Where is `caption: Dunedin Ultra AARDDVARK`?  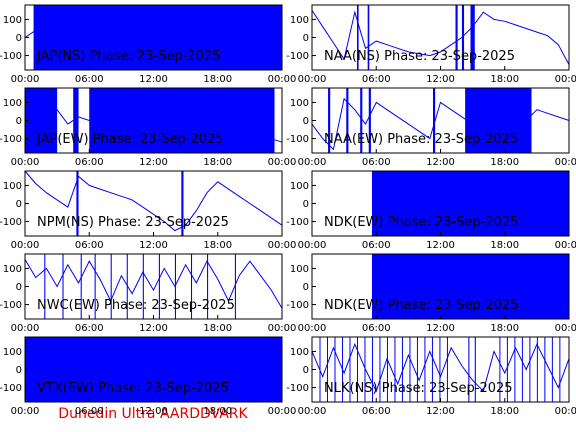 caption: Dunedin Ultra AARDDVARK is located at coordinates (153, 414).